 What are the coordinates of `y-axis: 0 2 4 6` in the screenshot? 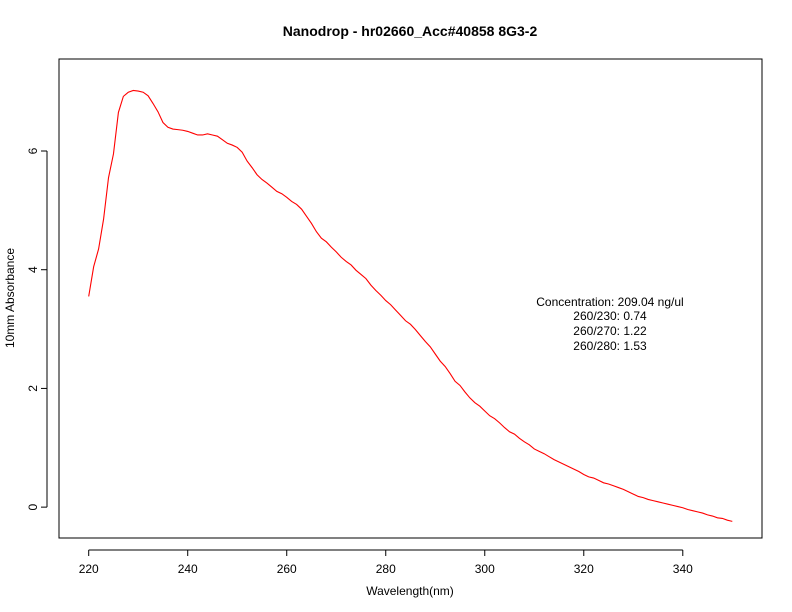 It's located at (37, 328).